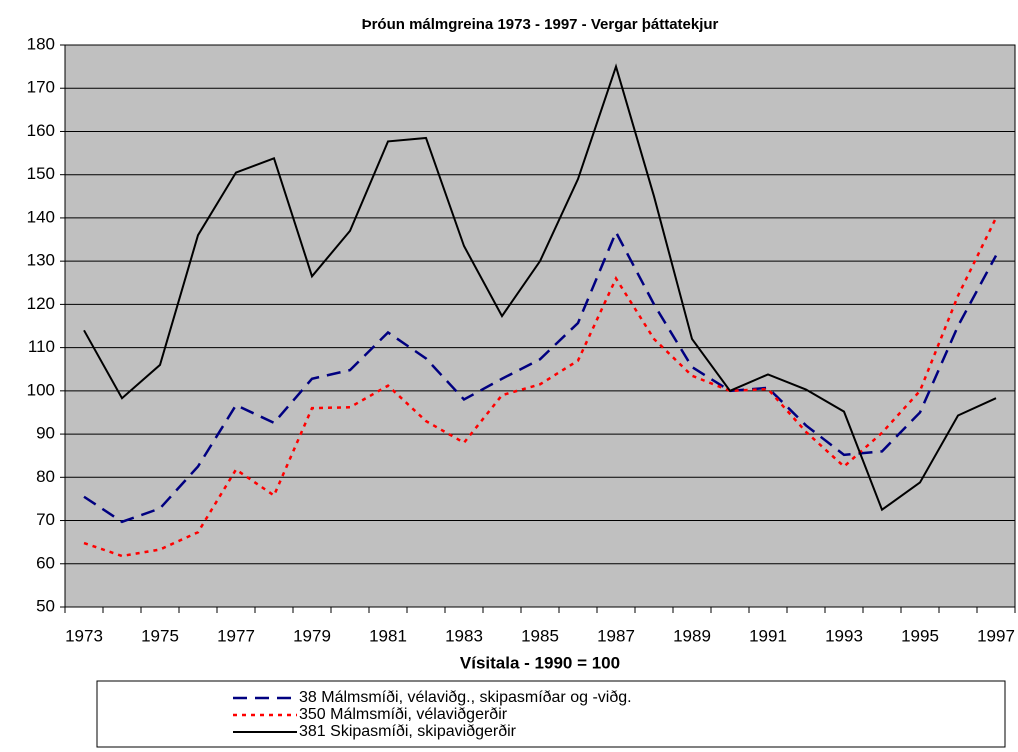 Image resolution: width=1018 pixels, height=752 pixels. Describe the element at coordinates (41, 130) in the screenshot. I see `y-tick-label: 160` at that location.